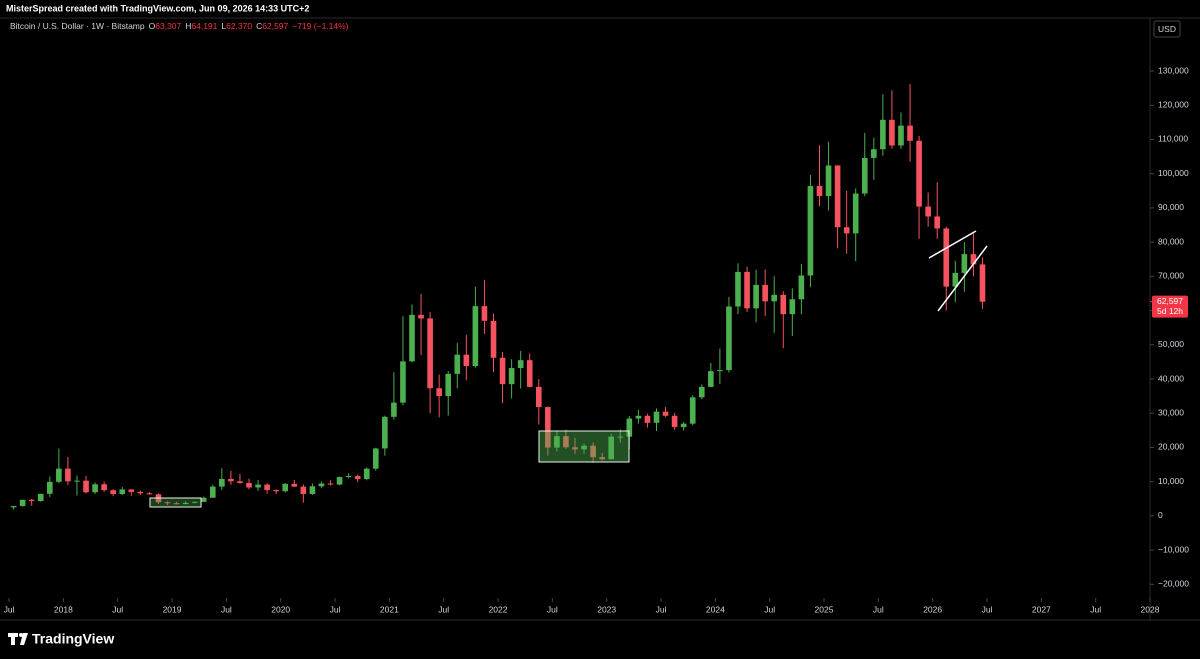 This screenshot has height=659, width=1200. What do you see at coordinates (188, 26) in the screenshot?
I see `ohlc-key: H` at bounding box center [188, 26].